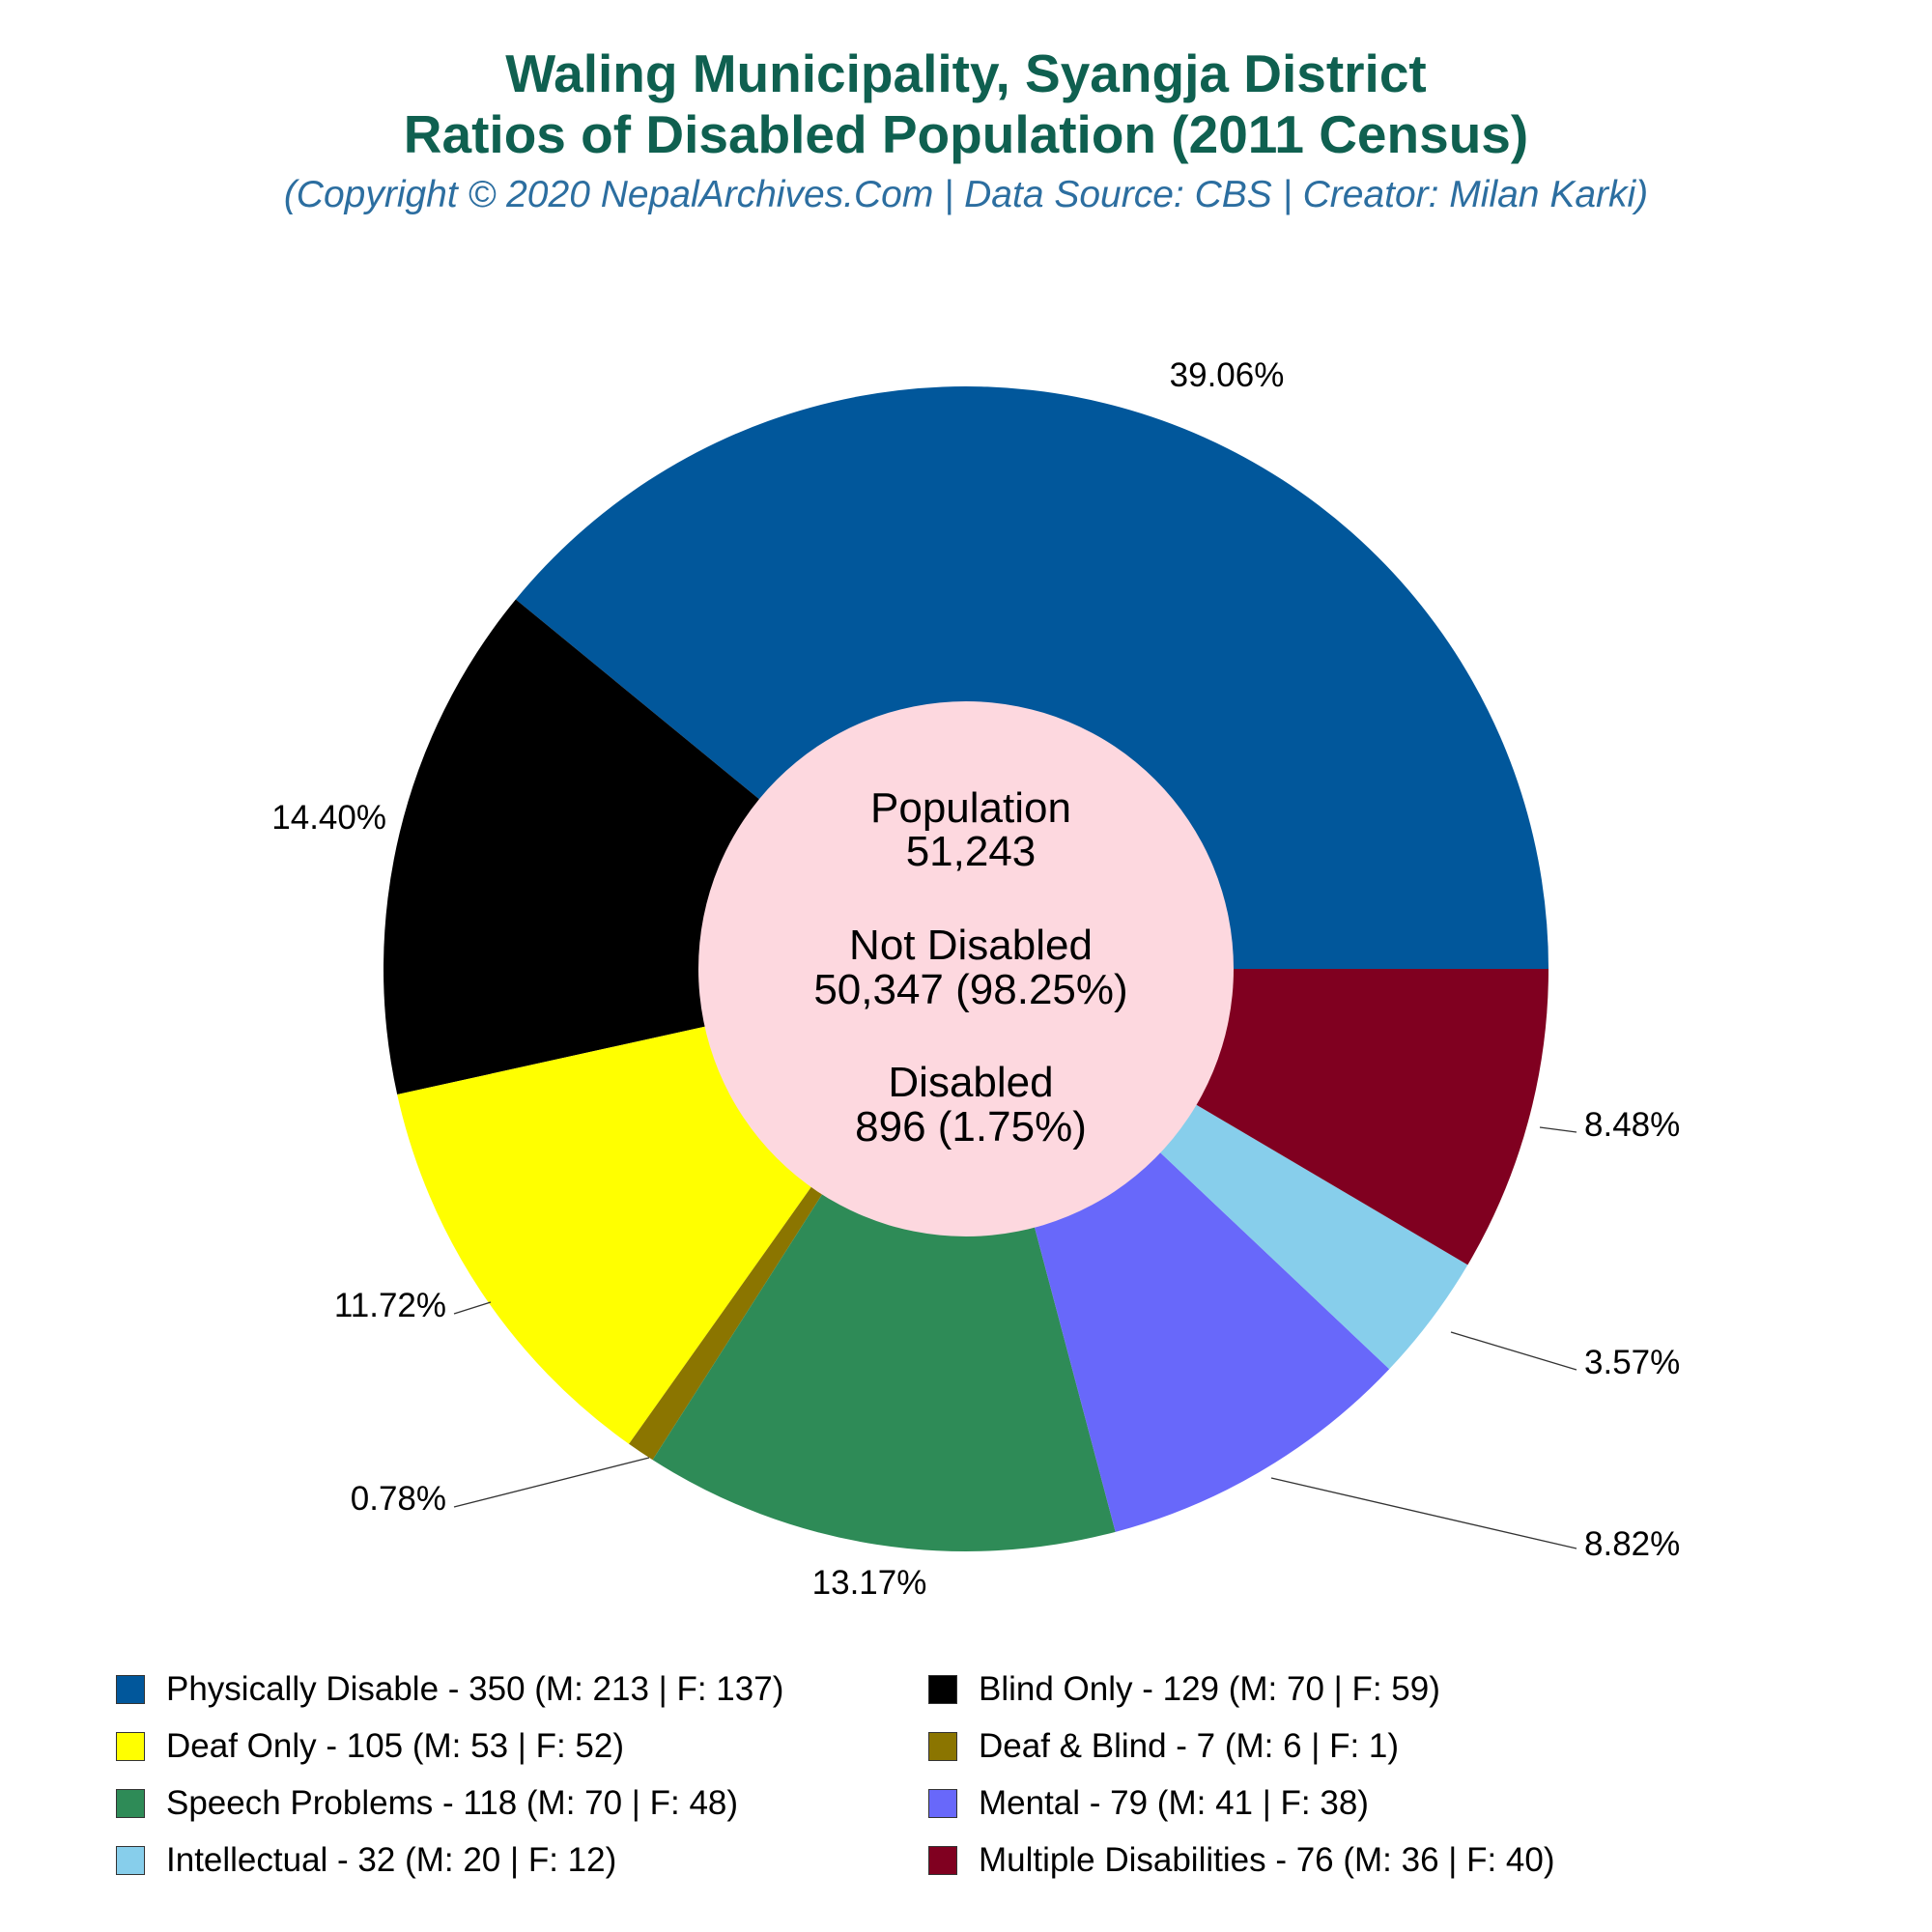  I want to click on center-disabled-label: Disabled, so click(970, 1082).